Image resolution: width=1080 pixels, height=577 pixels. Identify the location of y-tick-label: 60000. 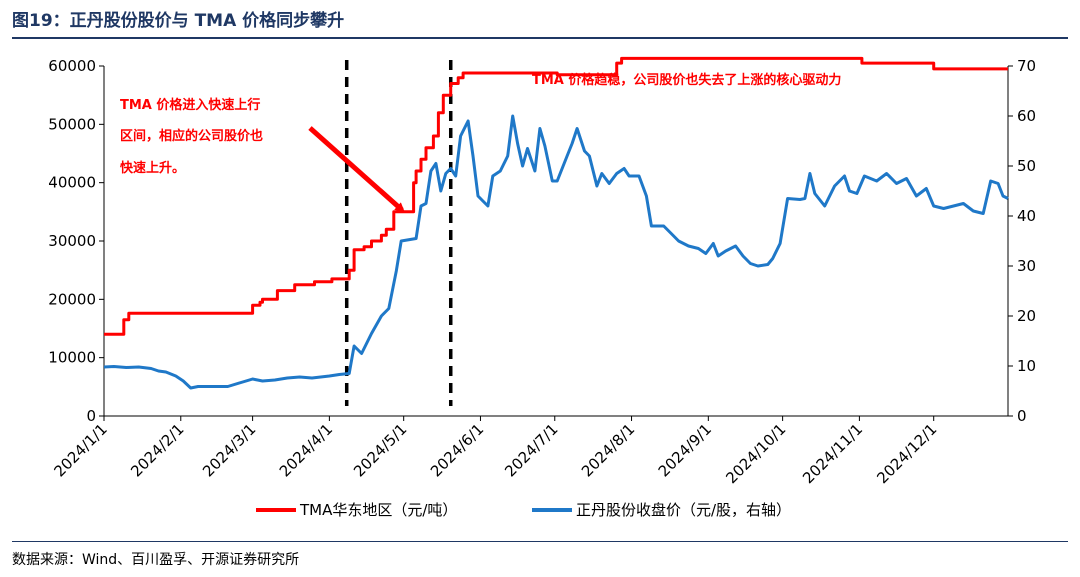
(72, 66).